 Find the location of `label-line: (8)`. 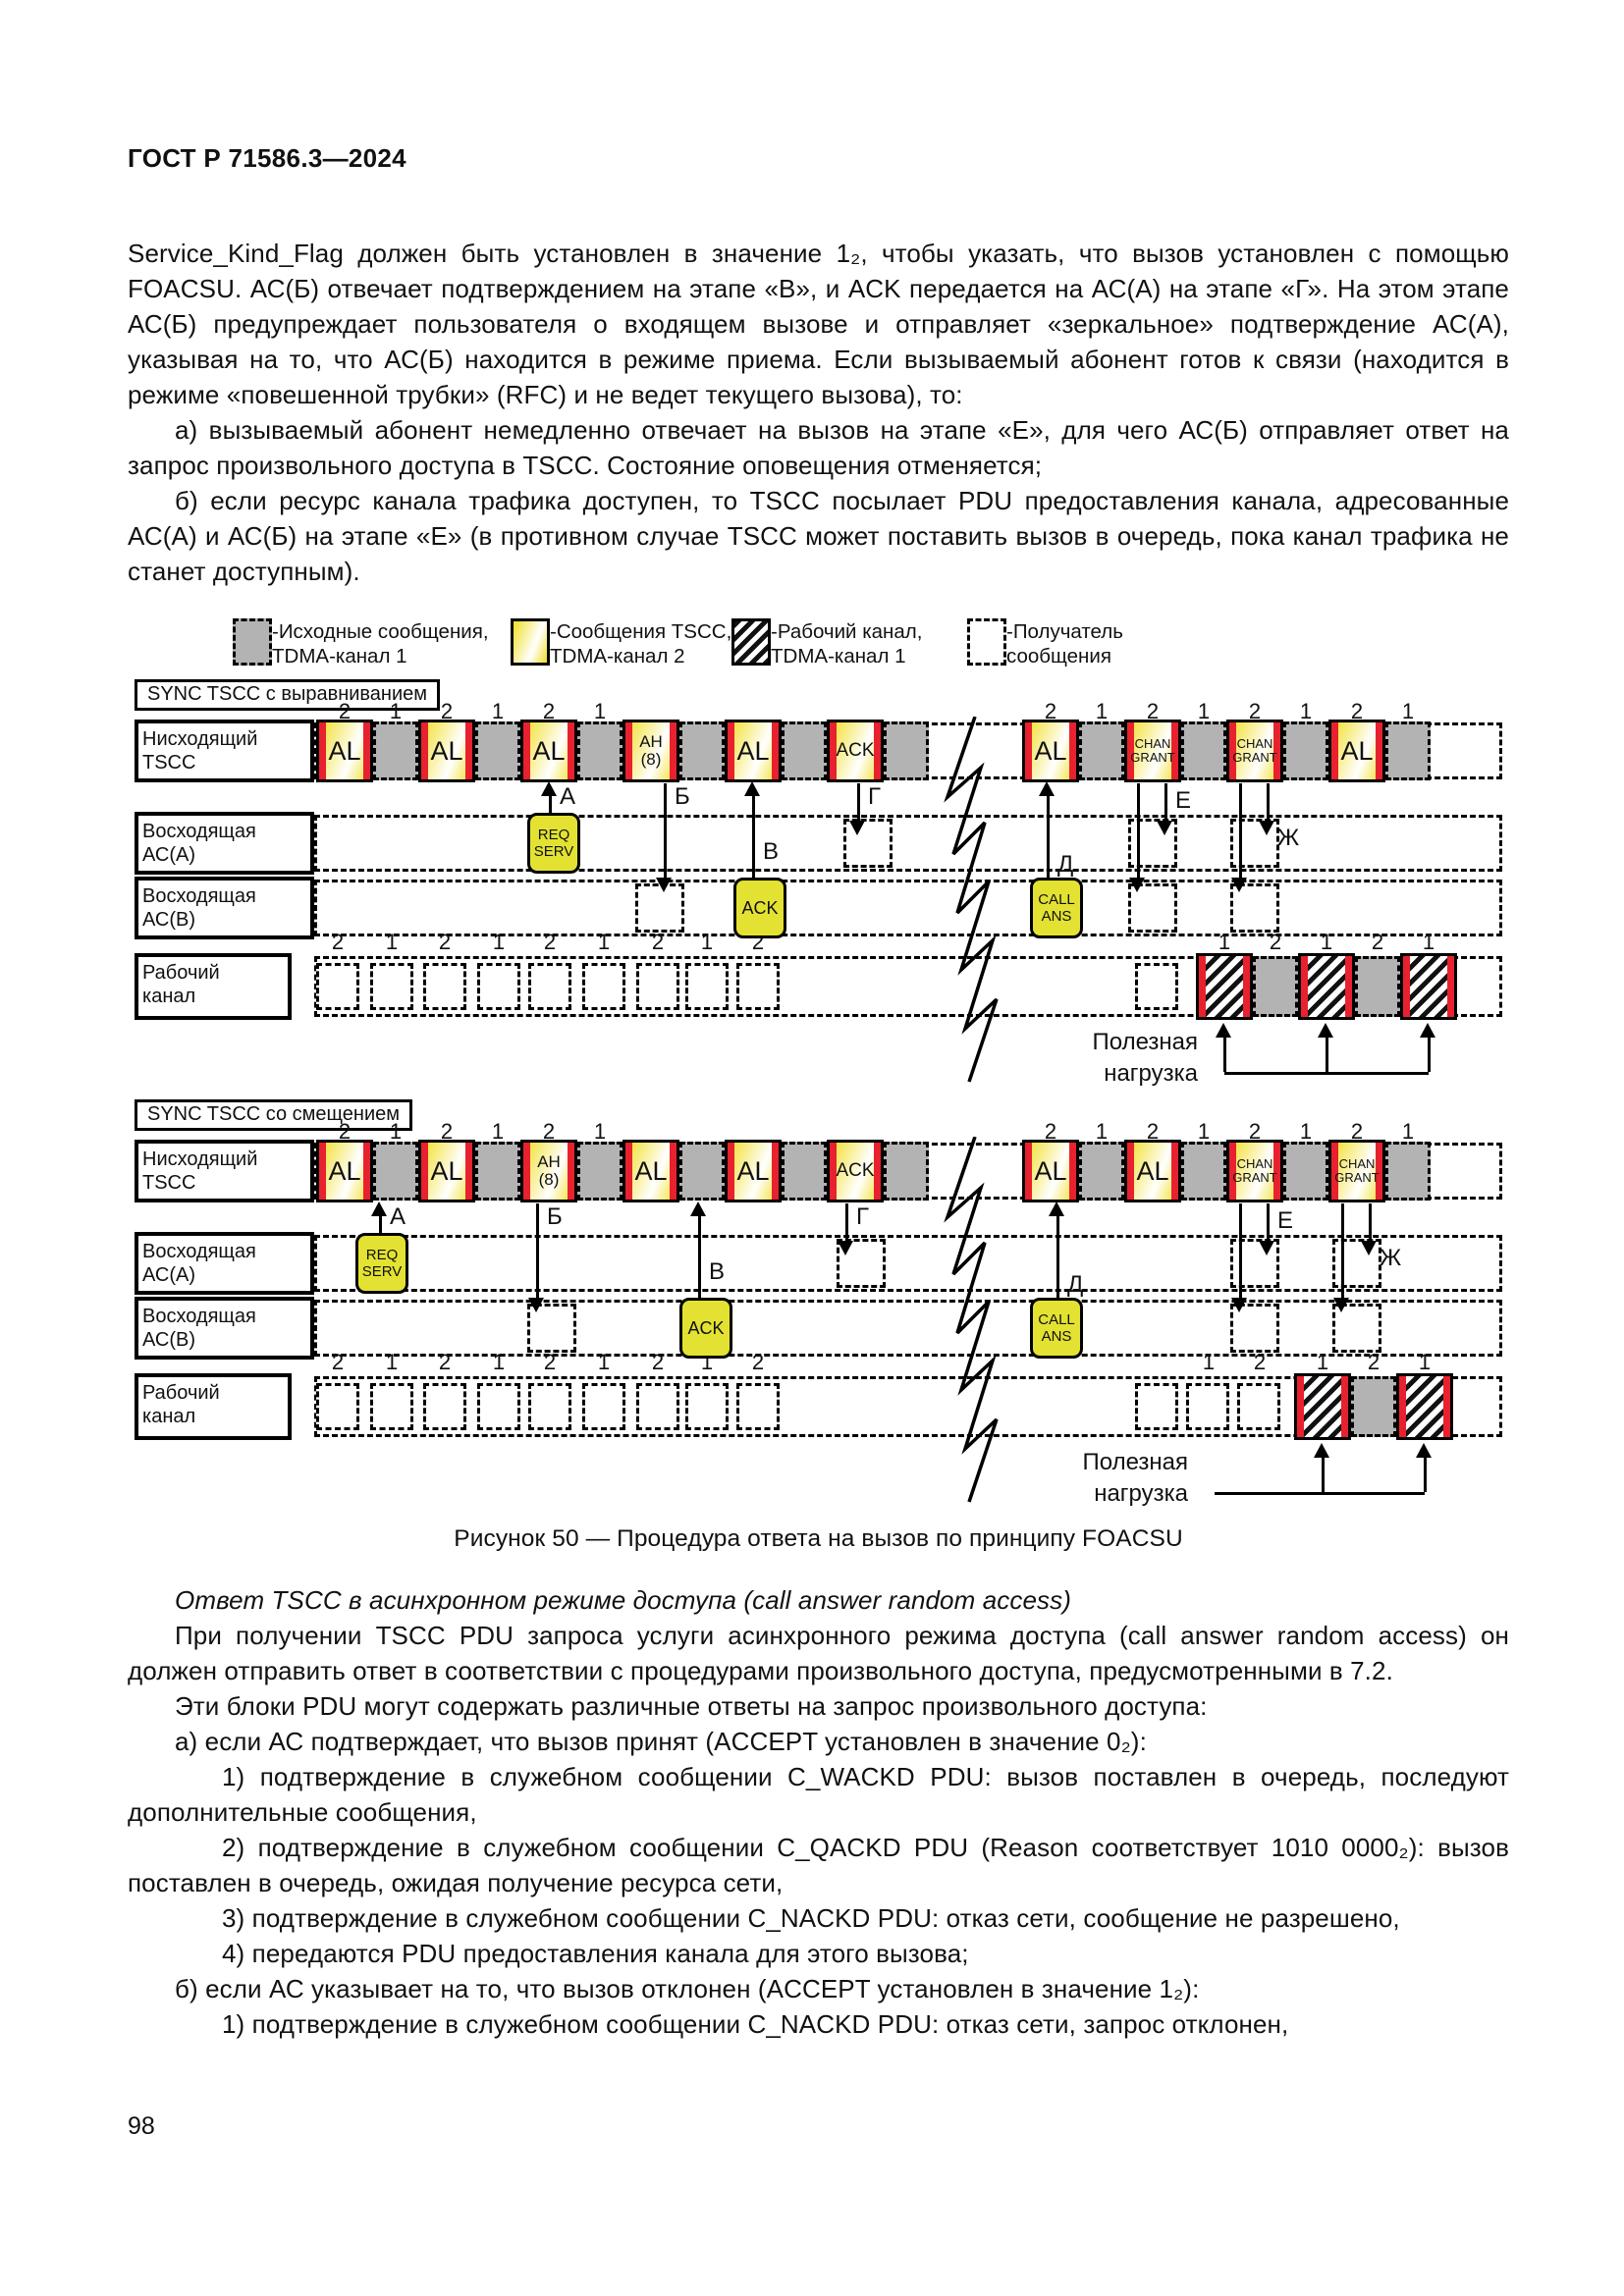

label-line: (8) is located at coordinates (651, 759).